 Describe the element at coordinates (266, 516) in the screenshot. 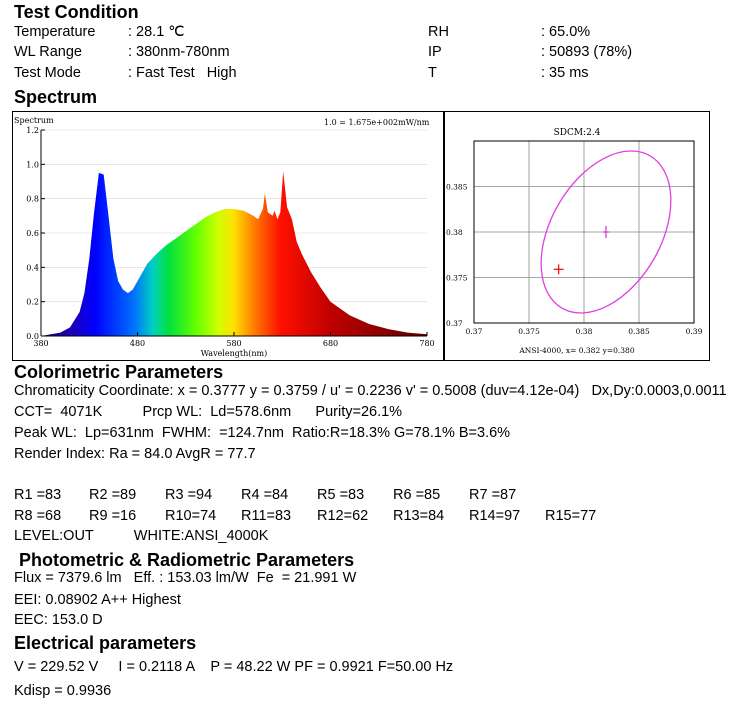

I see `r-value: R11=83` at that location.